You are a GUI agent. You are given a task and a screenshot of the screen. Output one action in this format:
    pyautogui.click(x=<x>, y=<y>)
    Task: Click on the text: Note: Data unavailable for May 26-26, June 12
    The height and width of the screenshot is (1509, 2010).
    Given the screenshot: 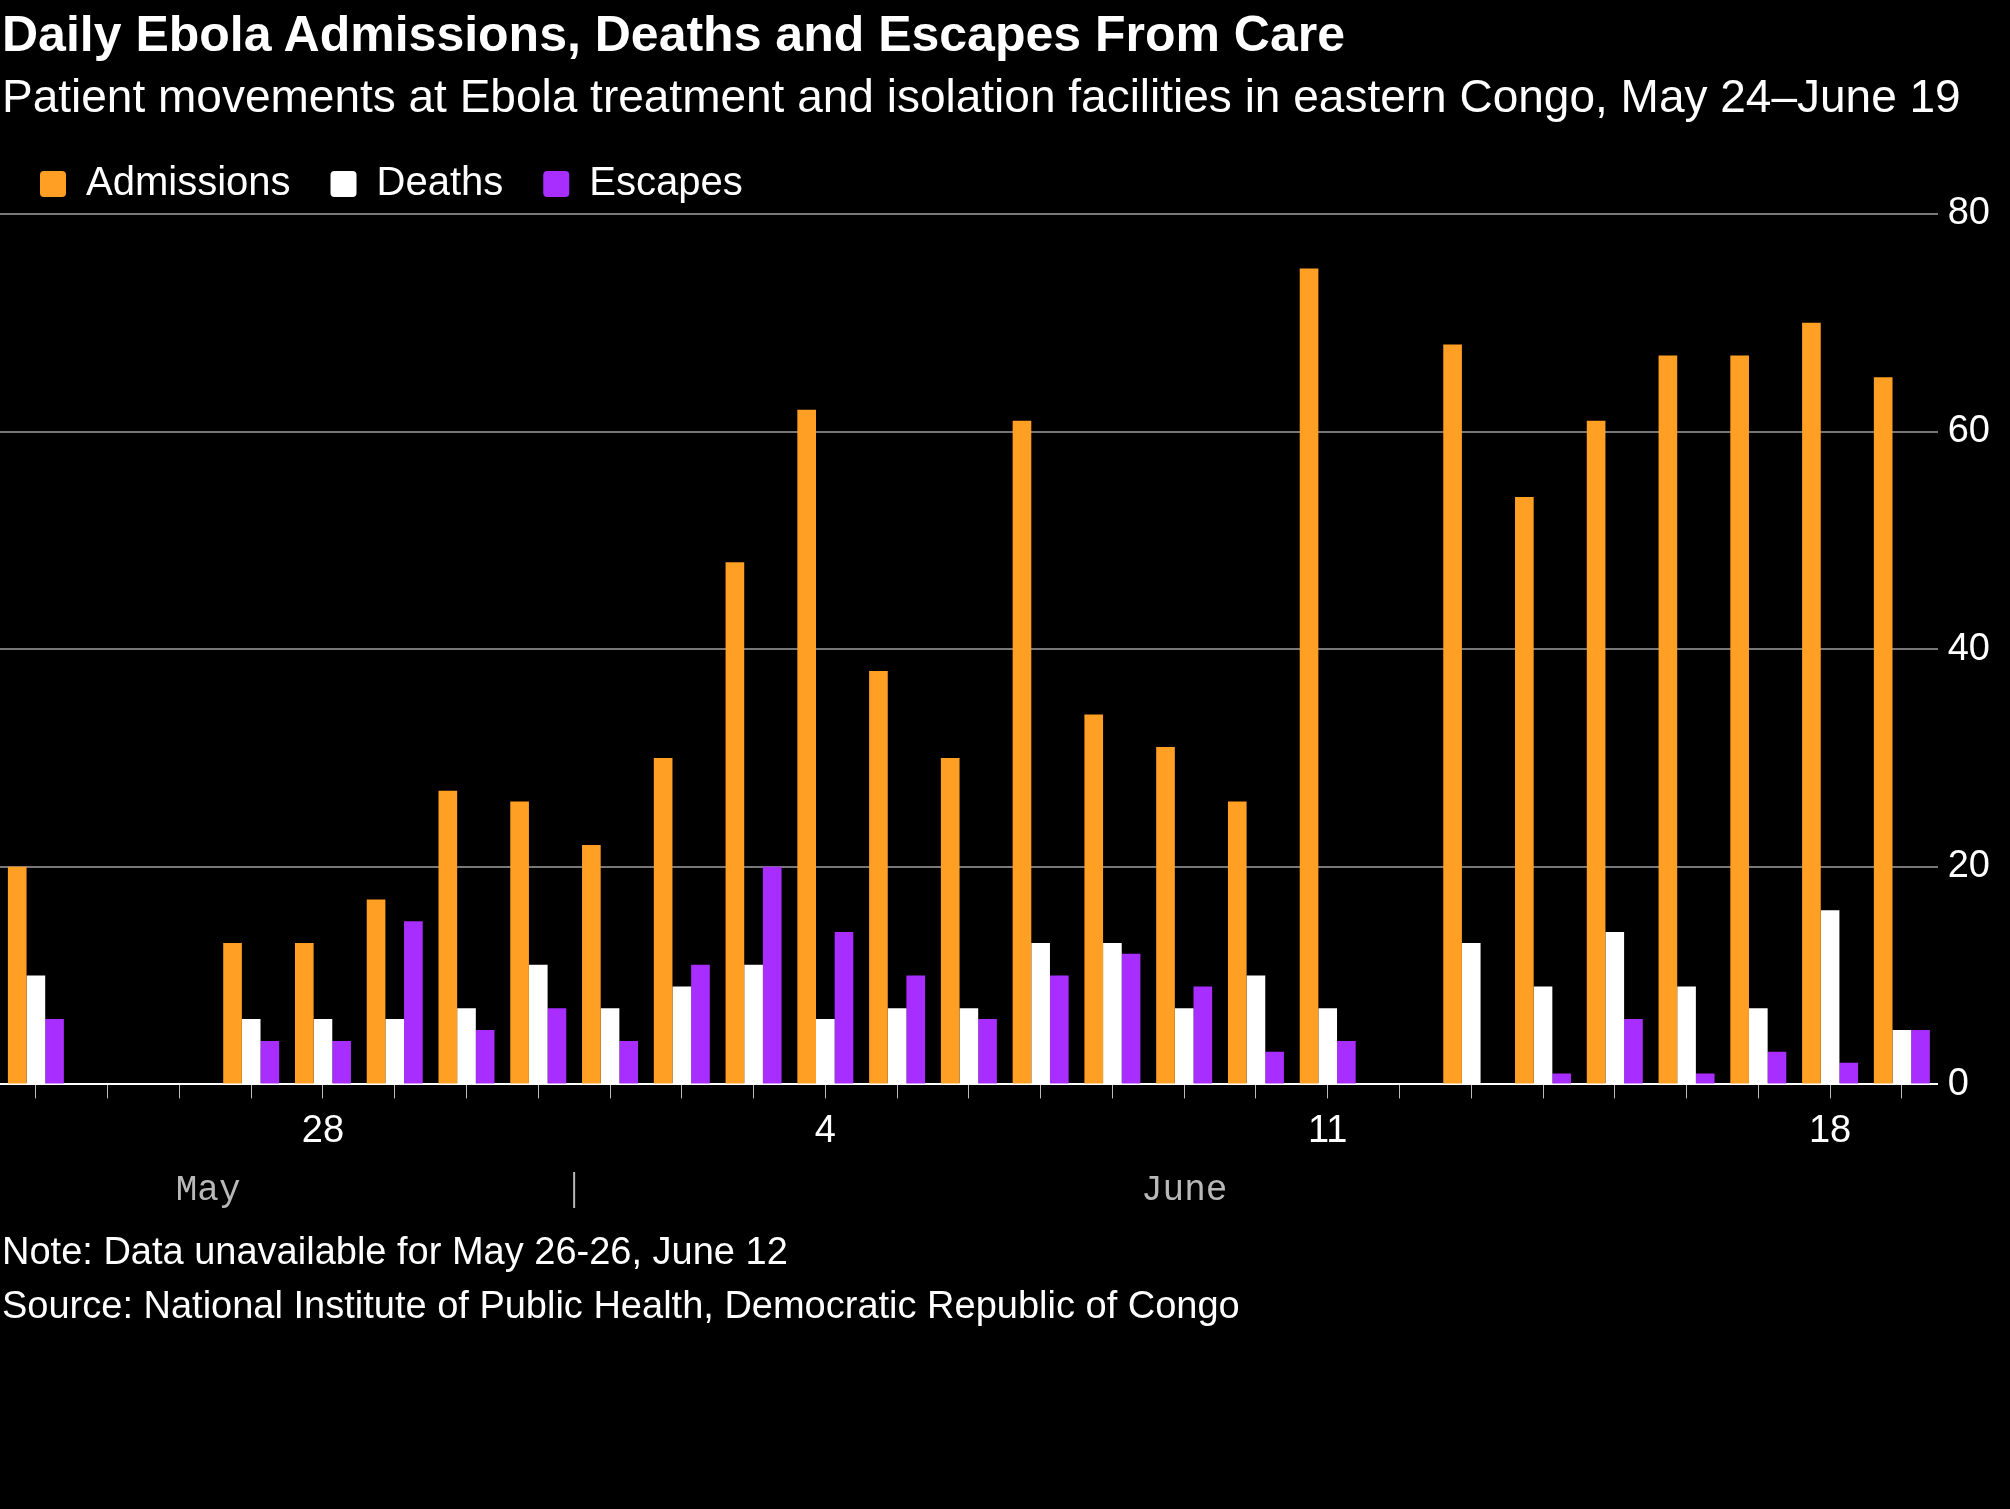 What is the action you would take?
    pyautogui.click(x=395, y=1251)
    